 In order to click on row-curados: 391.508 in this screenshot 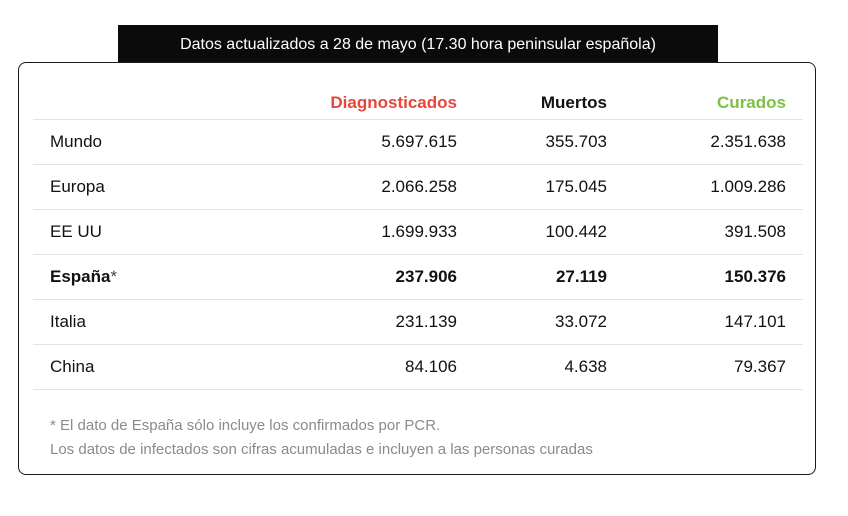, I will do `click(755, 231)`.